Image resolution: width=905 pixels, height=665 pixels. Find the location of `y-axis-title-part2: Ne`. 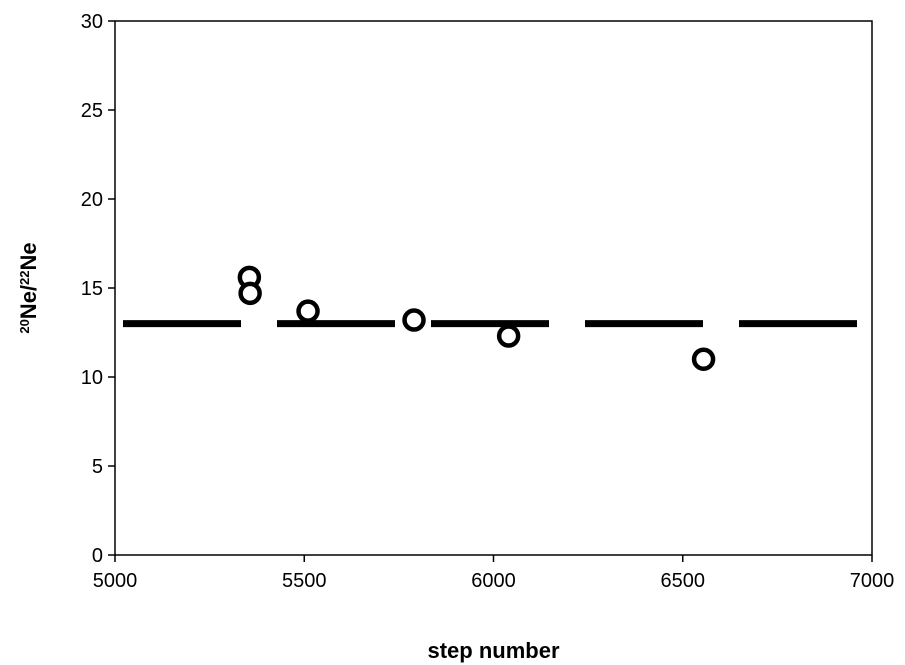

y-axis-title-part2: Ne is located at coordinates (28, 256).